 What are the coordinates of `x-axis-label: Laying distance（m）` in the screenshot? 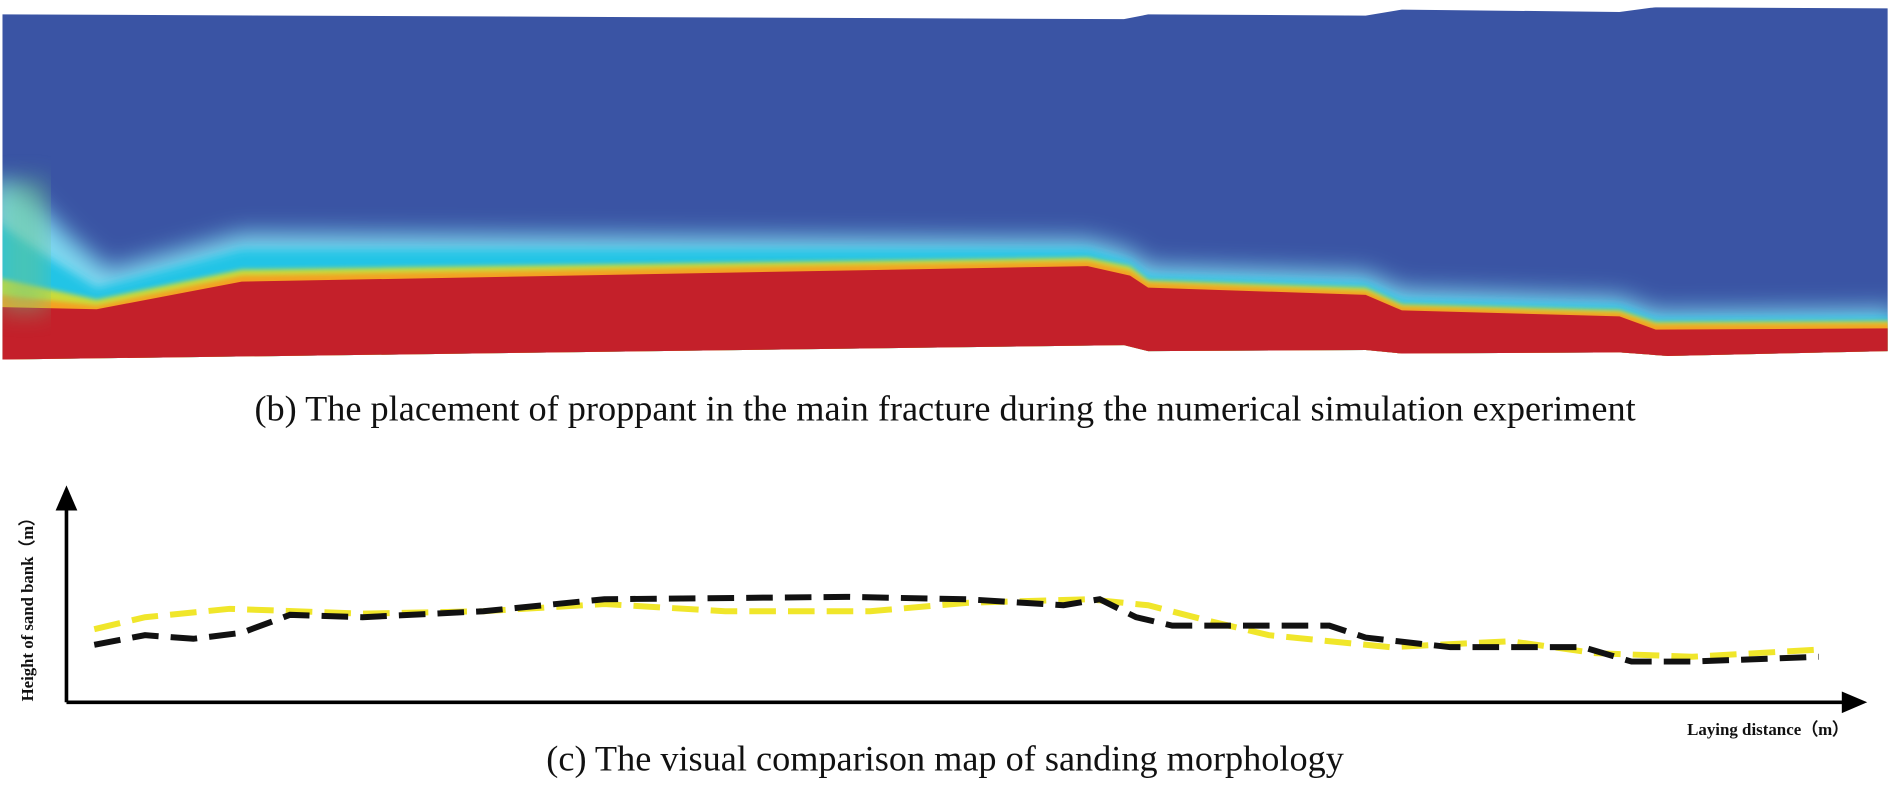 It's located at (1768, 729).